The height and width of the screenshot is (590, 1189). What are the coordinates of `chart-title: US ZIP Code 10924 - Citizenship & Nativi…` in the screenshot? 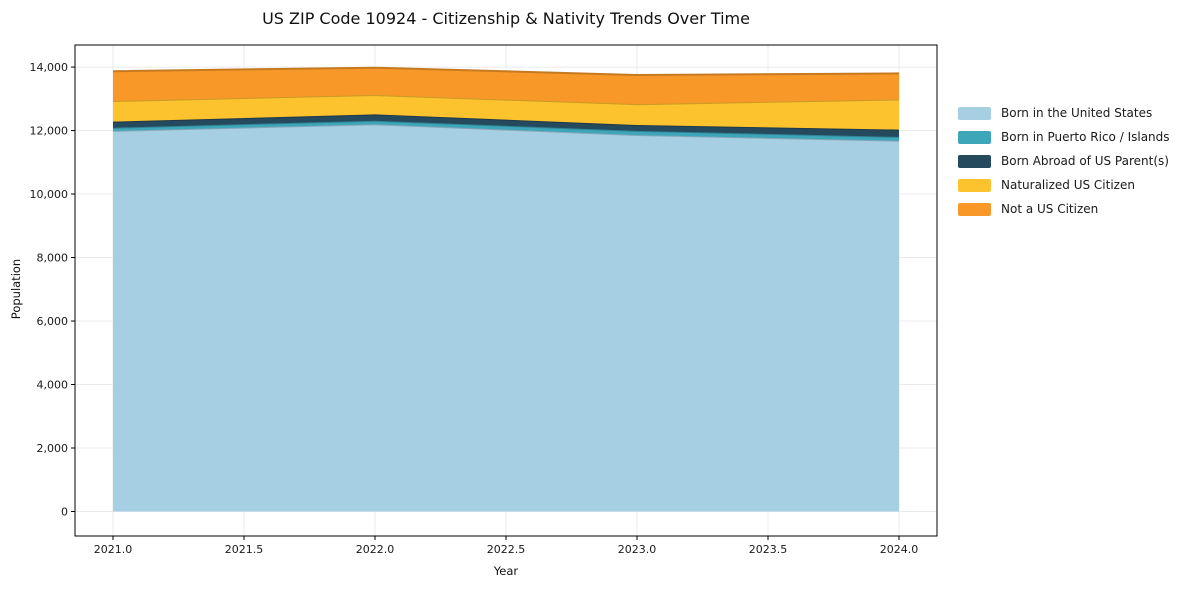 It's located at (506, 18).